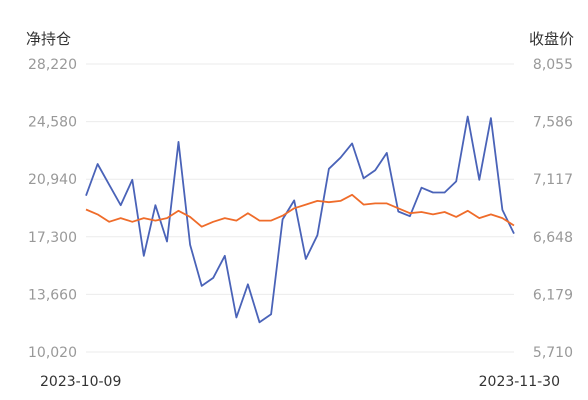 The image size is (588, 400). Describe the element at coordinates (553, 123) in the screenshot. I see `right-tick-label: 7,586` at that location.